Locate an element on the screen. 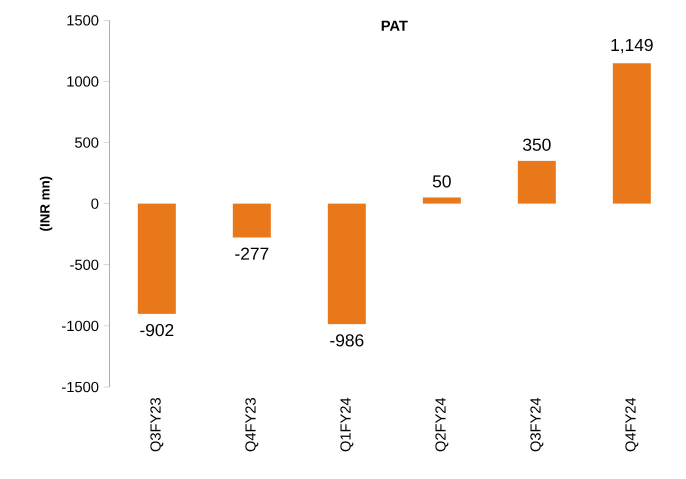  y-tick-label: 1500 is located at coordinates (82, 20).